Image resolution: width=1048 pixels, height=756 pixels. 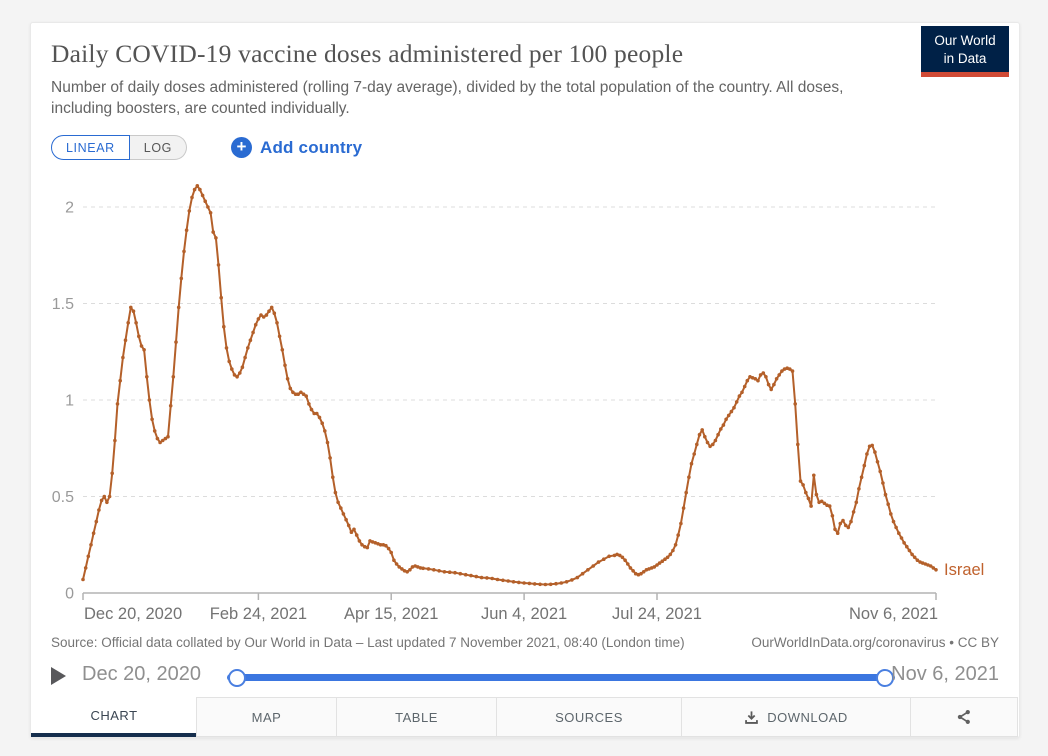 I want to click on tab-table-label: TABLE, so click(x=416, y=717).